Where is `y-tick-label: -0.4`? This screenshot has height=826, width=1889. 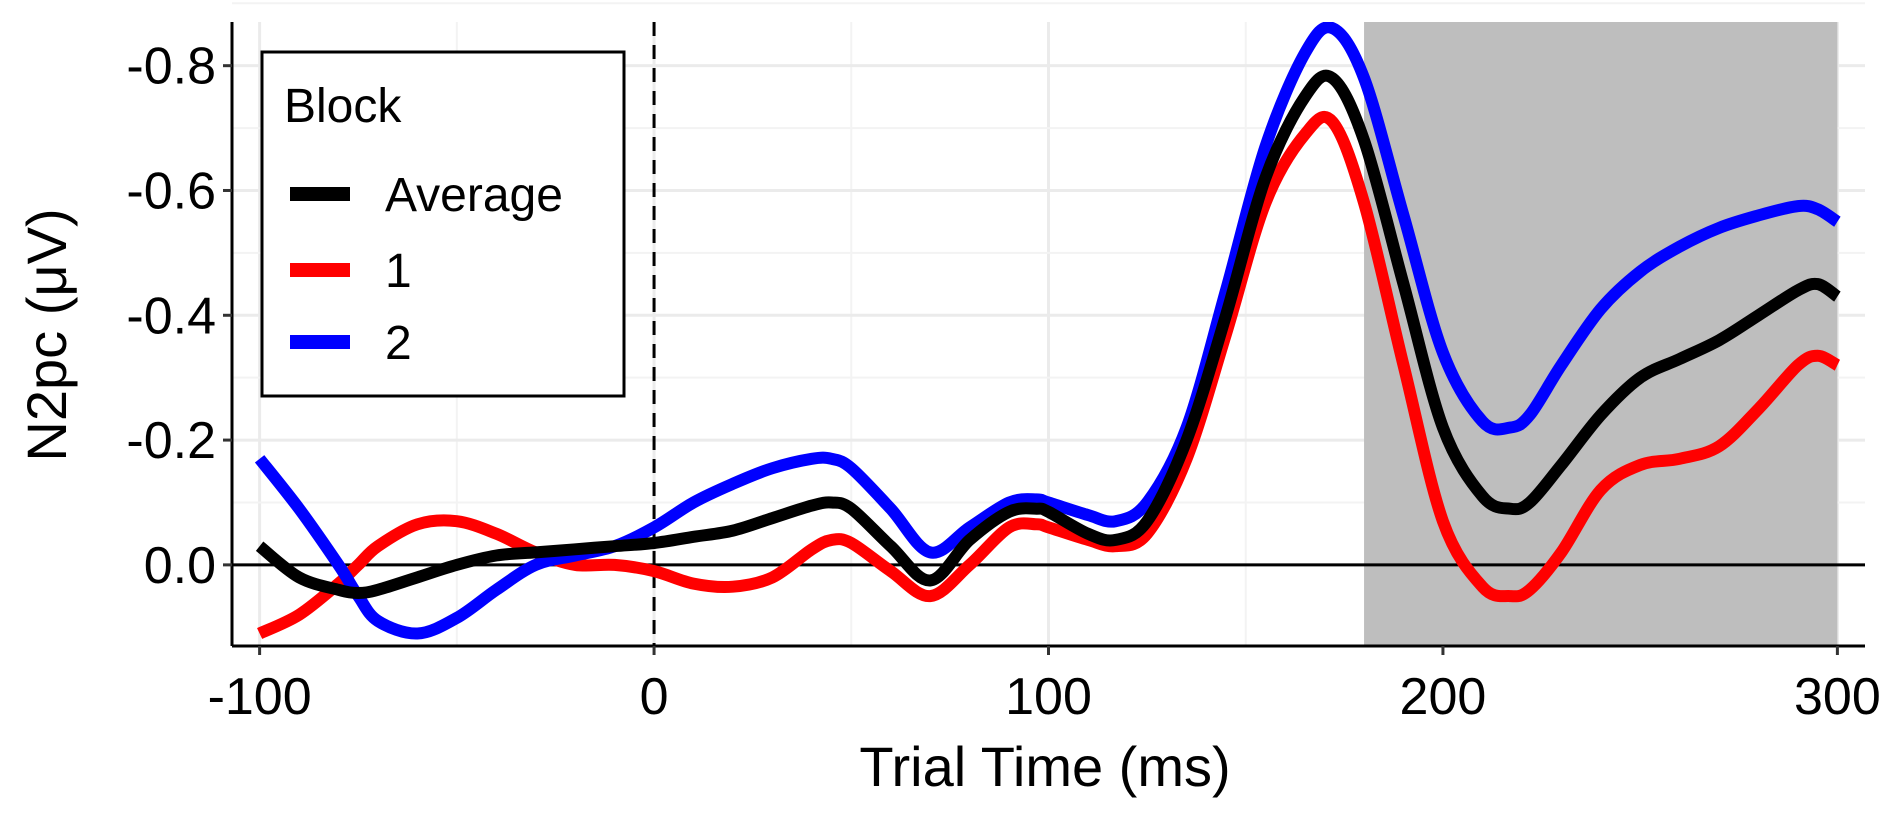
y-tick-label: -0.4 is located at coordinates (171, 316).